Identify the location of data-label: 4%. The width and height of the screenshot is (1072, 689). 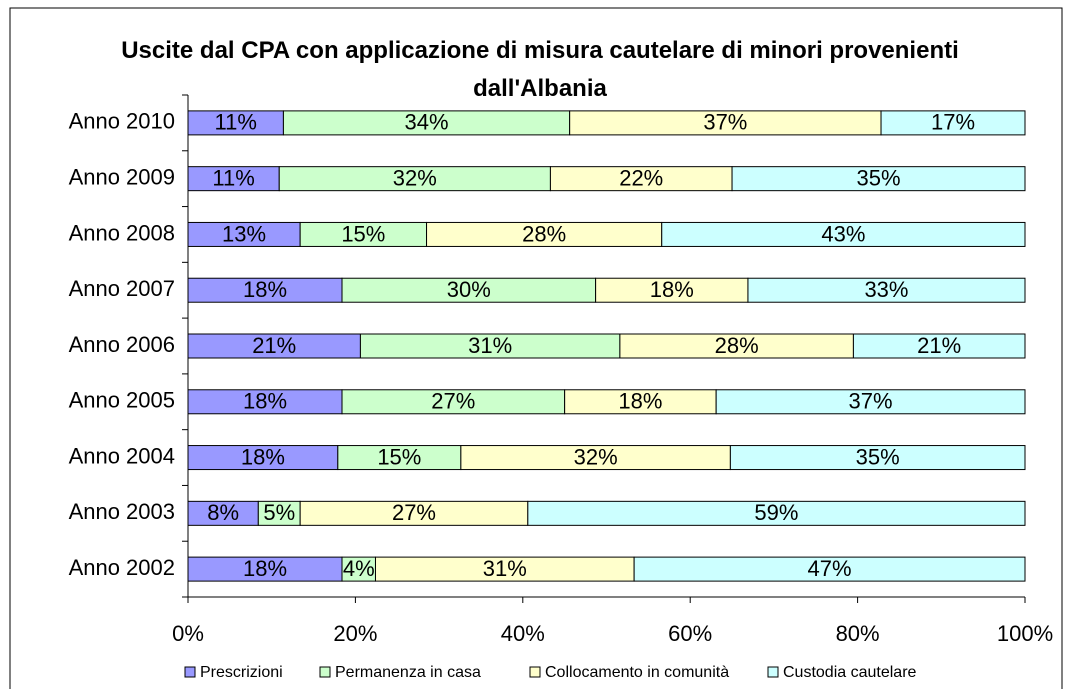
(359, 568).